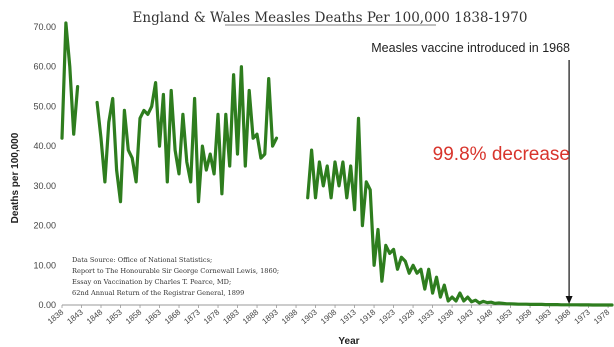  Describe the element at coordinates (407, 316) in the screenshot. I see `x-tick-label: 1928` at that location.